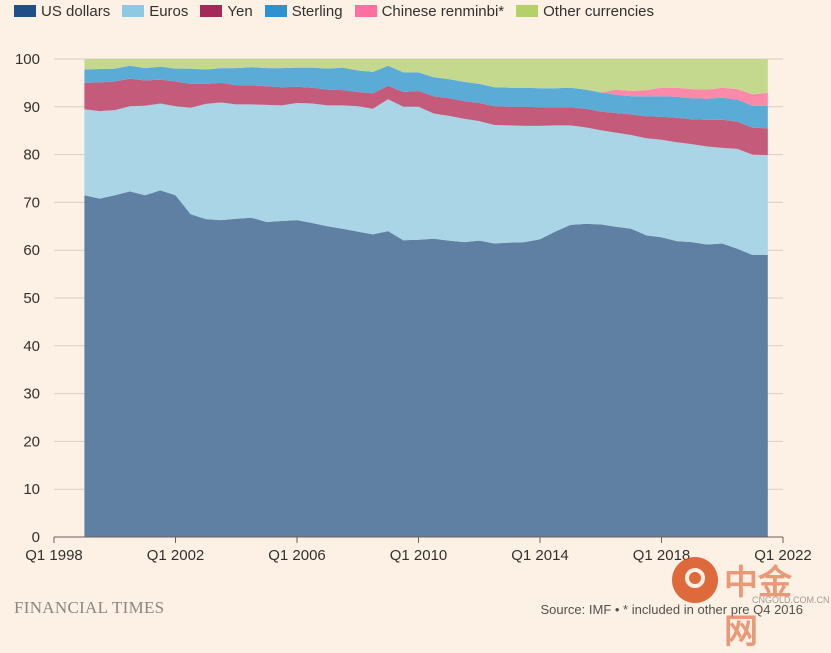 Image resolution: width=831 pixels, height=653 pixels. I want to click on legend-item: Sterling, so click(303, 11).